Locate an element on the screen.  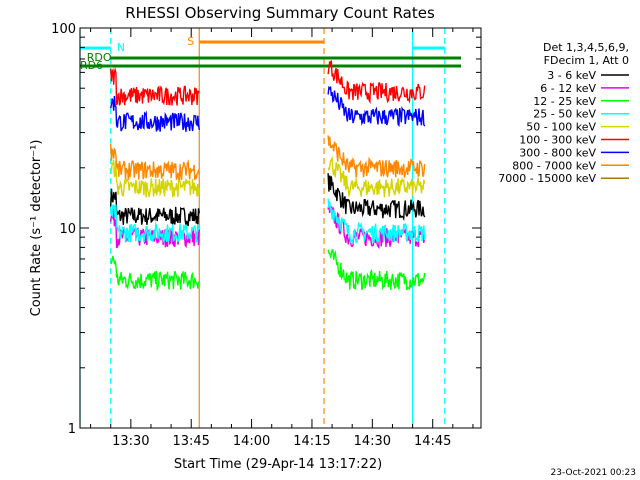
legend-label: 50 - 100 keV is located at coordinates (561, 127).